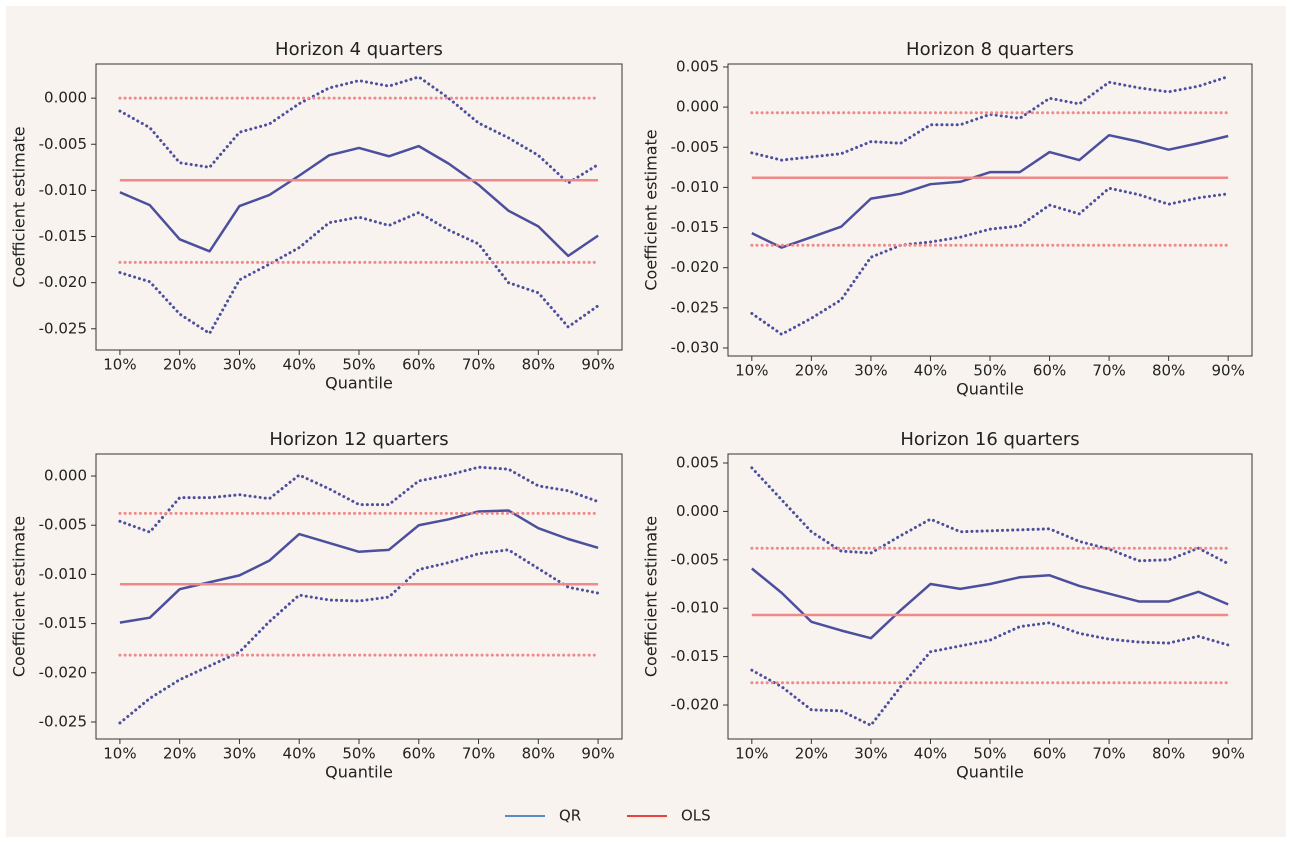 The image size is (1292, 843). Describe the element at coordinates (990, 49) in the screenshot. I see `chart-title: Horizon 8 quarters` at that location.